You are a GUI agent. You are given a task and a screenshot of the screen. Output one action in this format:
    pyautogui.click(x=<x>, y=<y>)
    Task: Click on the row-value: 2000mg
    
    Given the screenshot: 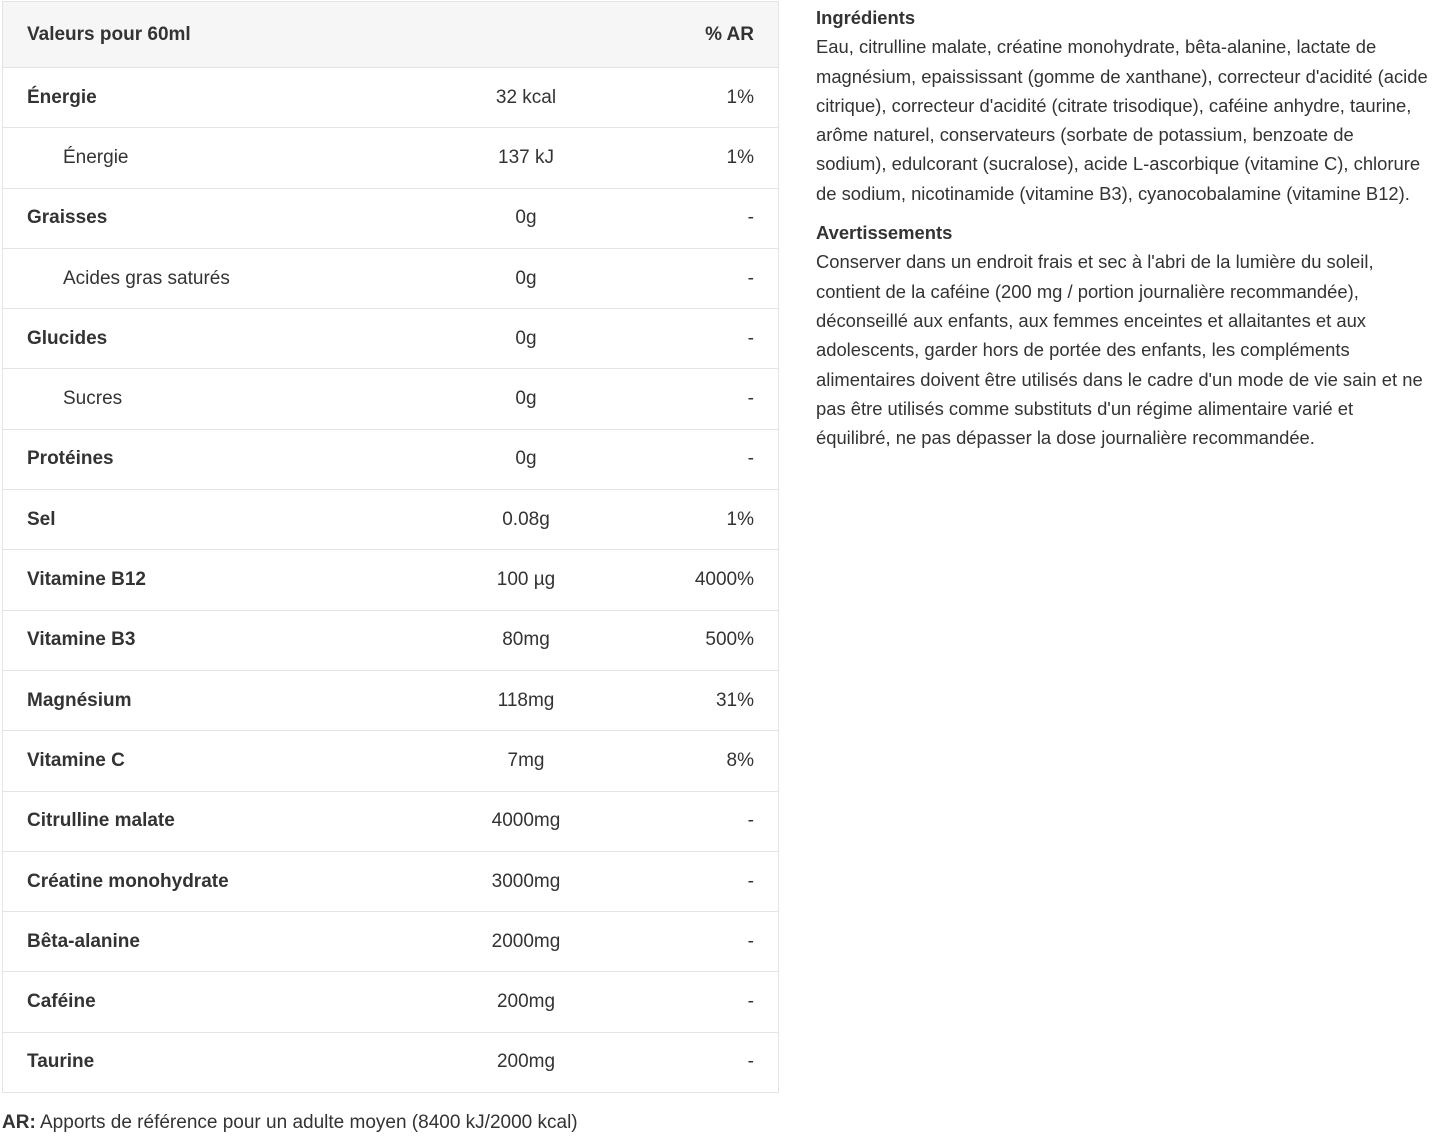 What is the action you would take?
    pyautogui.click(x=526, y=941)
    